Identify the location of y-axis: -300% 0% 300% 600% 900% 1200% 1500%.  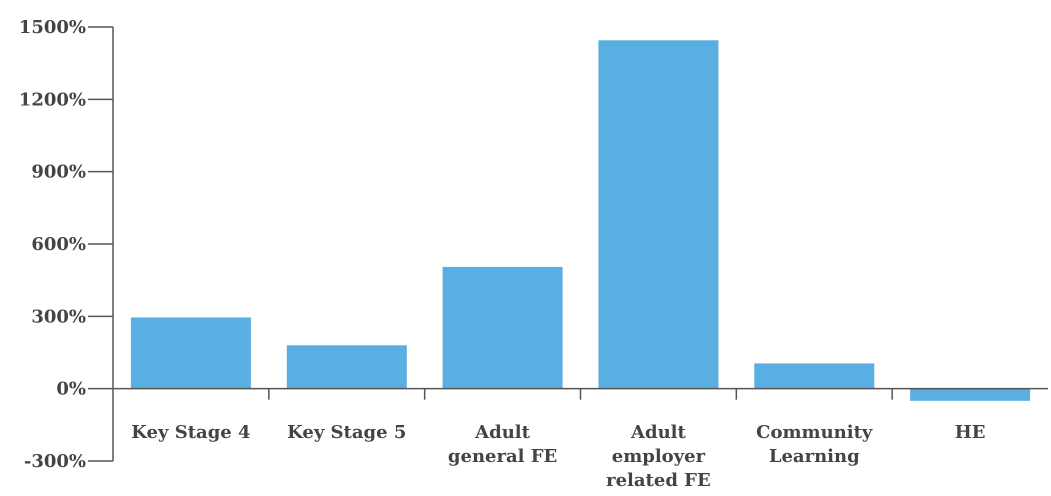
(66, 244).